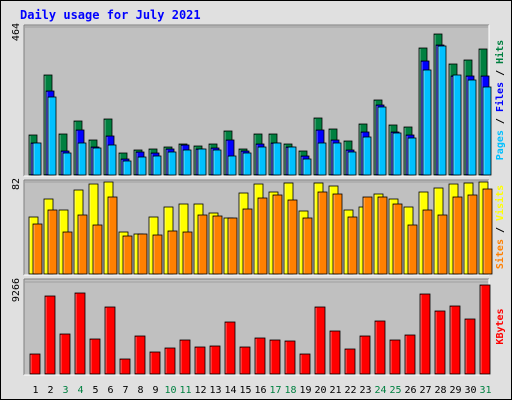 This screenshot has height=400, width=512. What do you see at coordinates (380, 390) in the screenshot?
I see `x-tick-label-day-24: 24` at bounding box center [380, 390].